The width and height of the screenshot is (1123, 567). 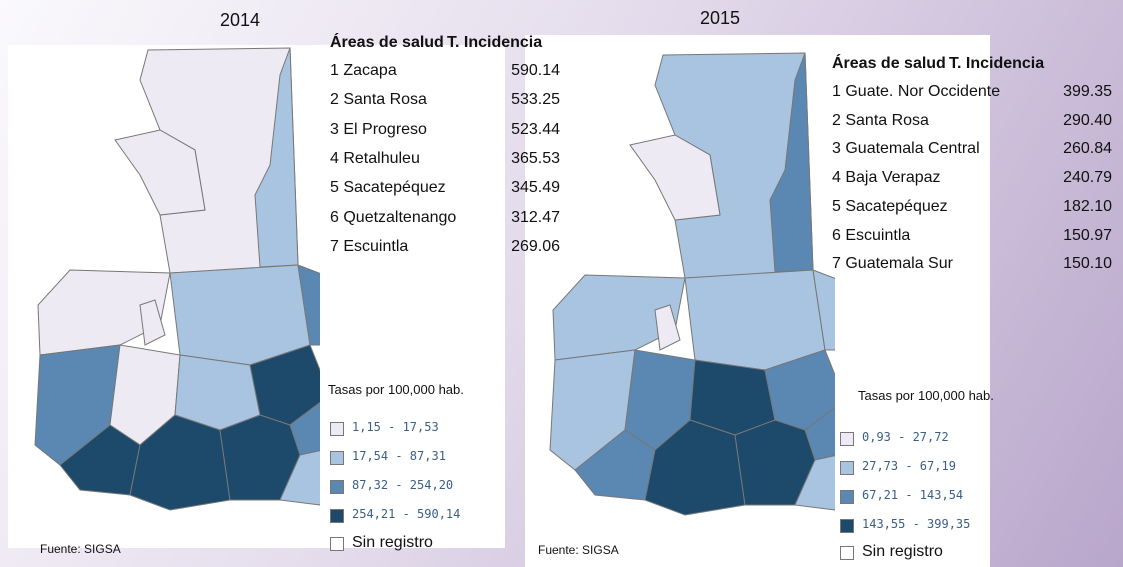 What do you see at coordinates (535, 188) in the screenshot?
I see `area-rate: 345.49` at bounding box center [535, 188].